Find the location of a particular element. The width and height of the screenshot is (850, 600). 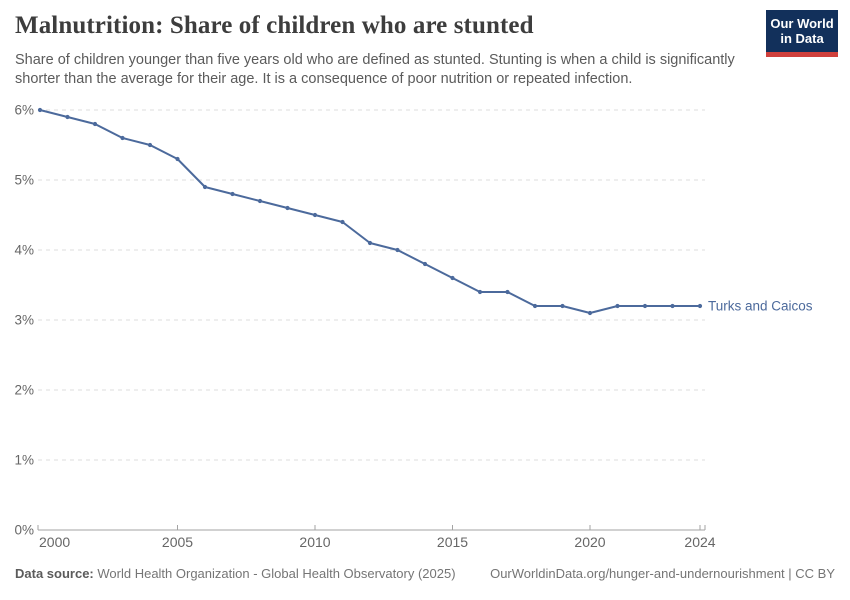

y-axis-tick-label: 5% is located at coordinates (24, 180).